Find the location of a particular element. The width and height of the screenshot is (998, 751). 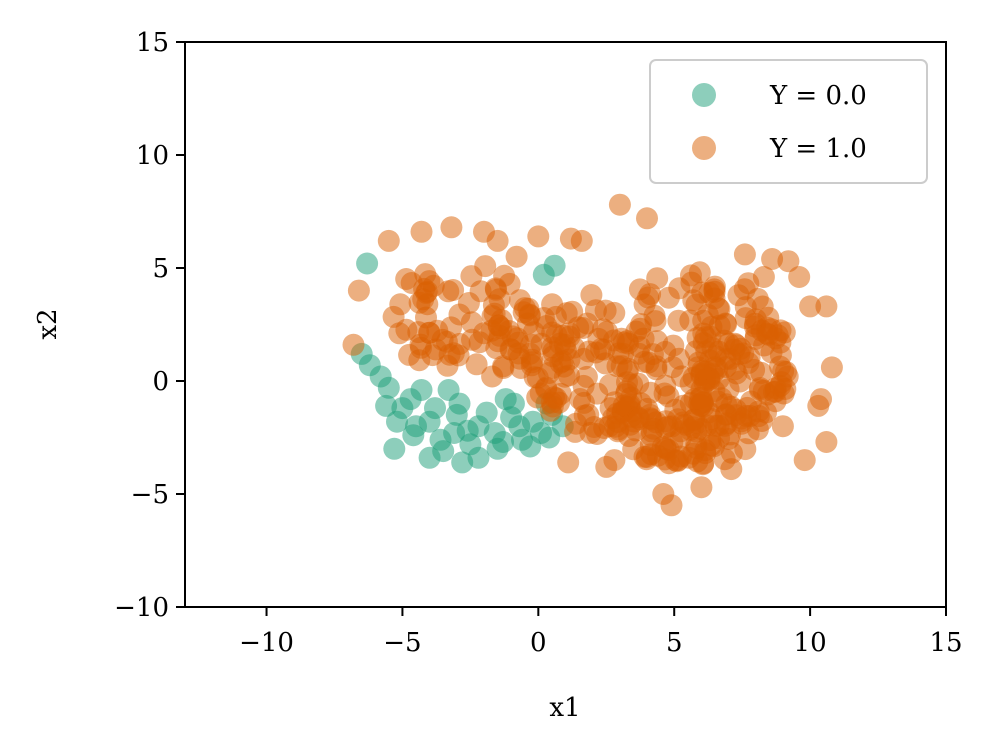

y-tick-label: 5 is located at coordinates (160, 269).